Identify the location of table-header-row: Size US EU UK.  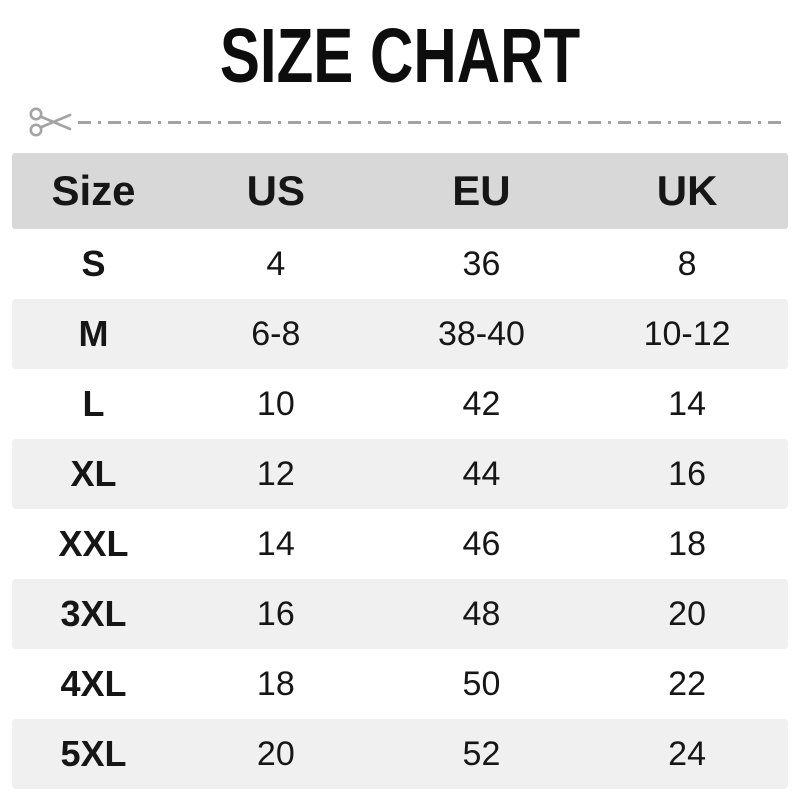
(400, 191).